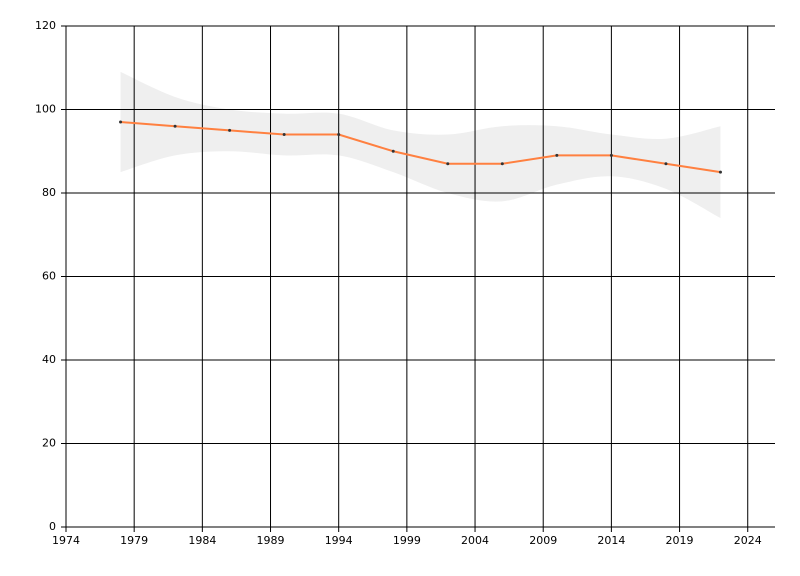  I want to click on x-tick-label: 2014, so click(611, 540).